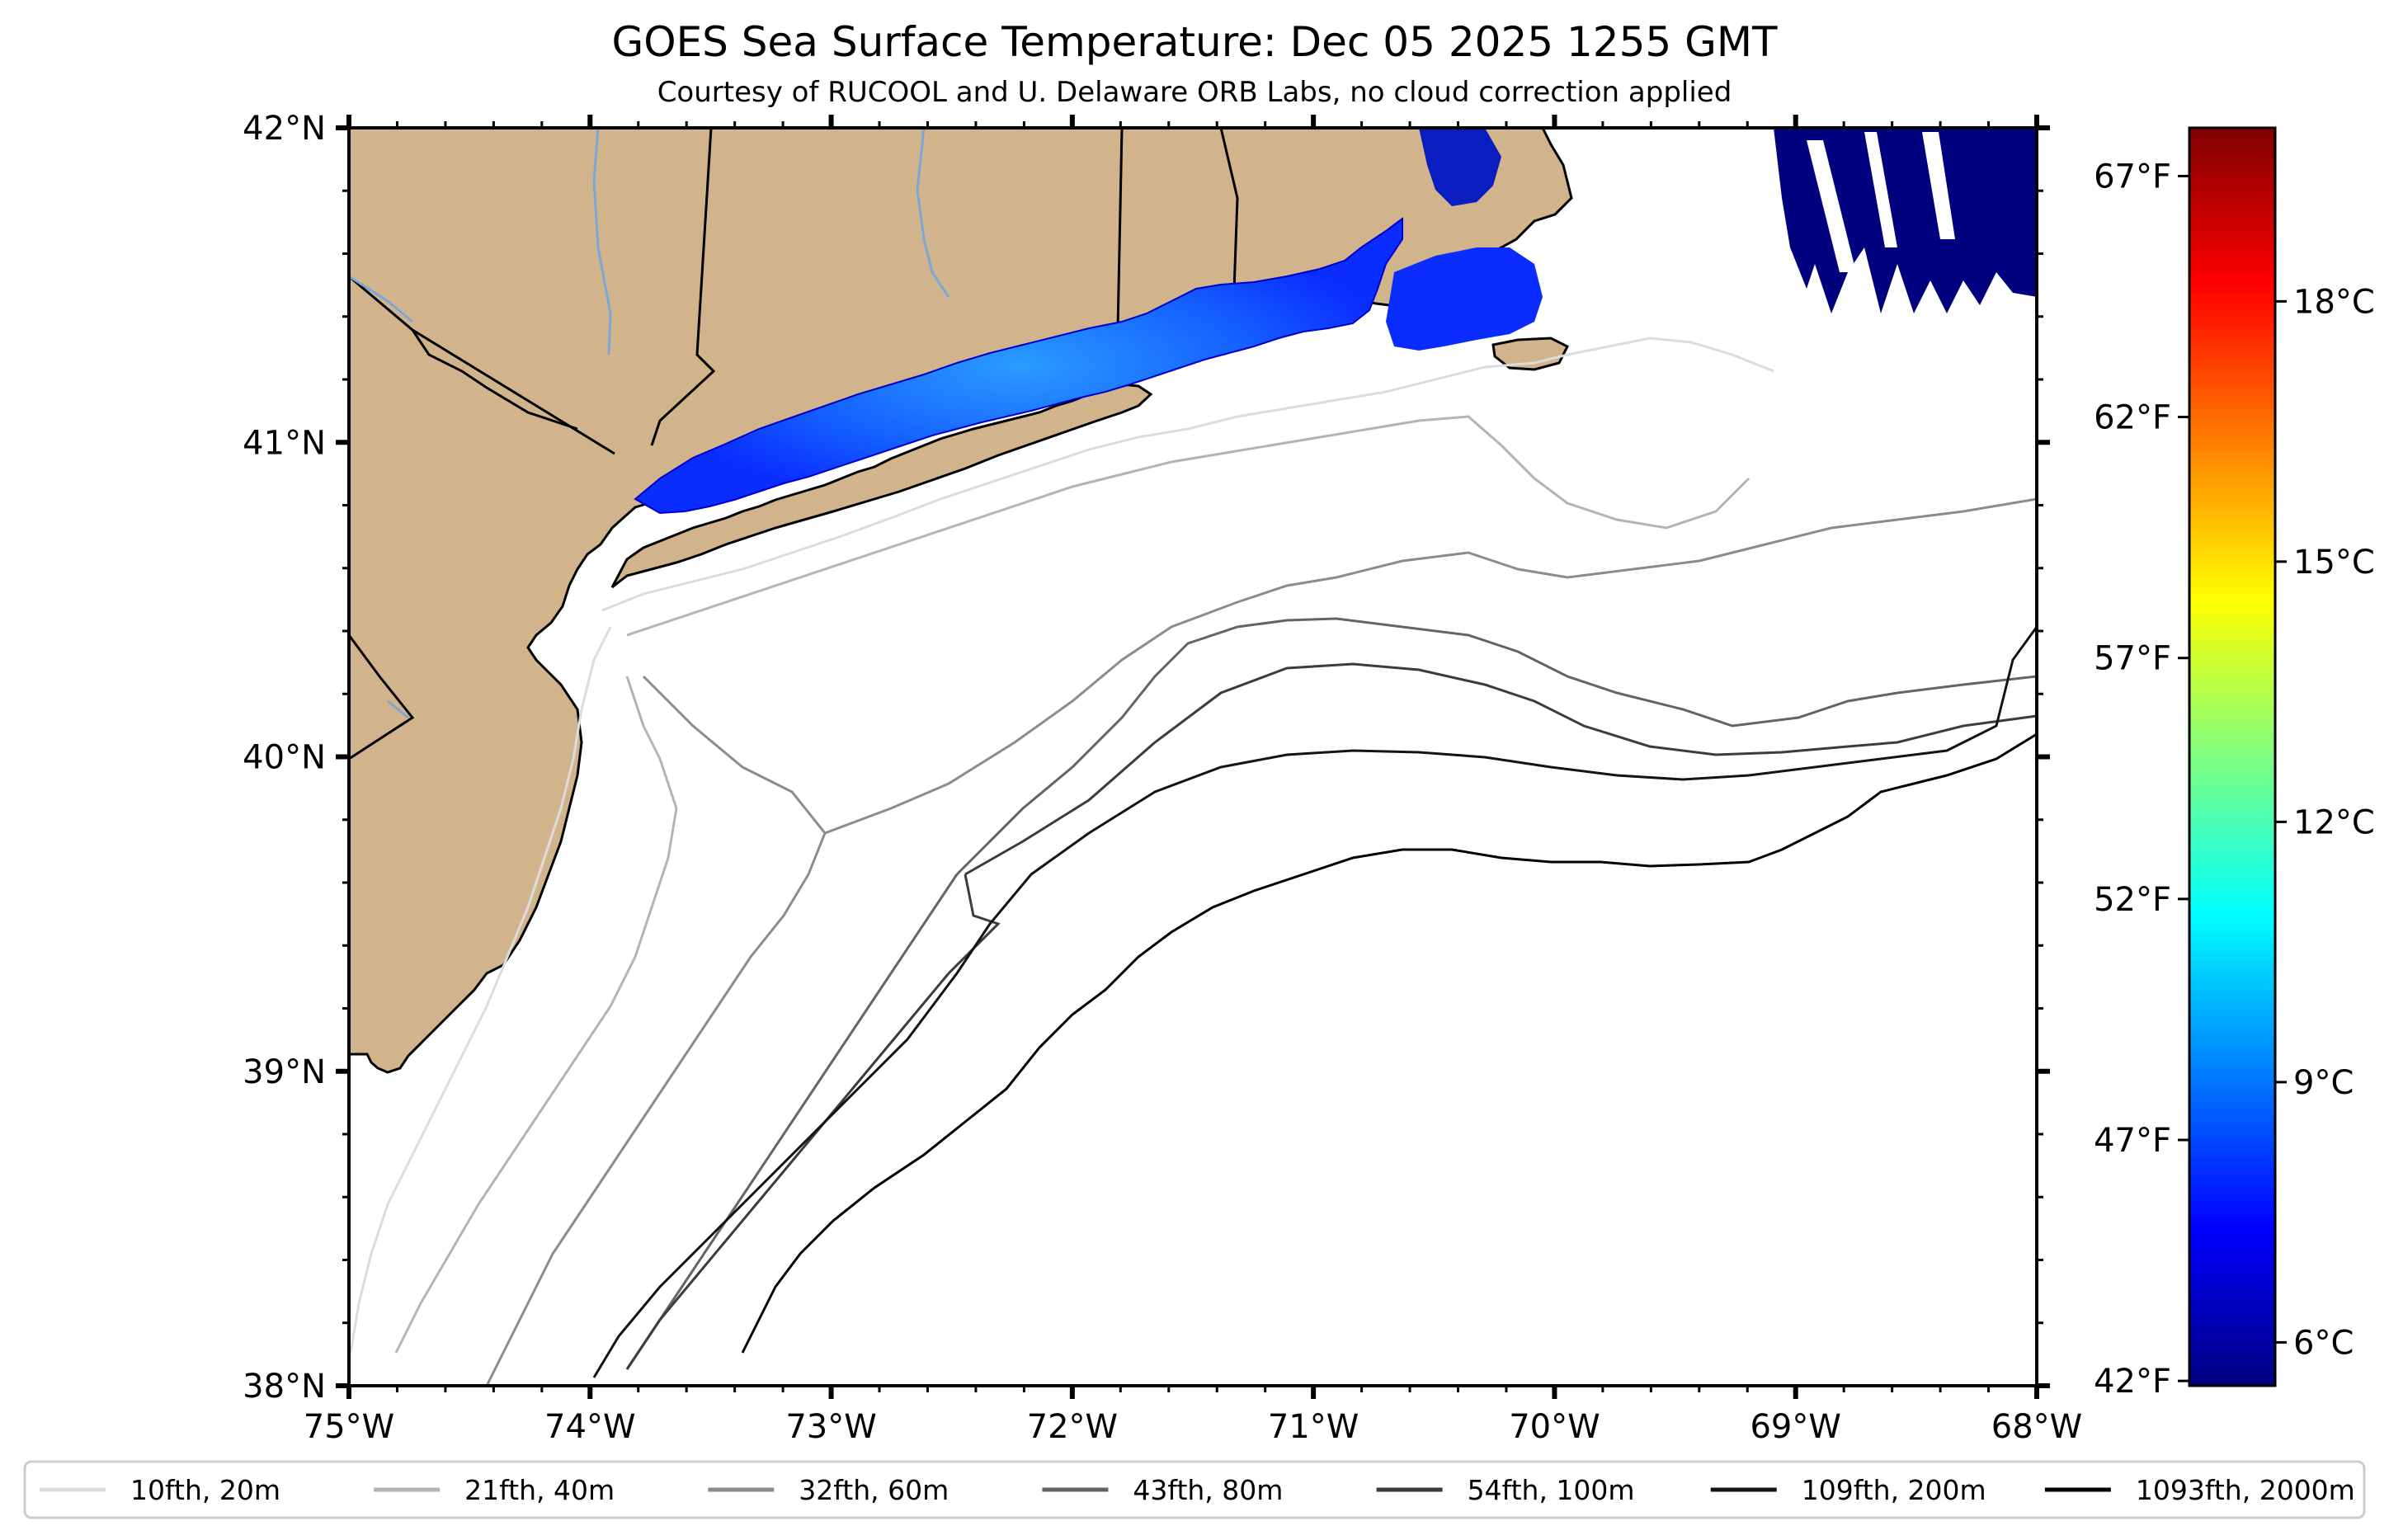 The width and height of the screenshot is (2389, 1540). What do you see at coordinates (1460, 167) in the screenshot?
I see `sst-cape-cod-bay` at bounding box center [1460, 167].